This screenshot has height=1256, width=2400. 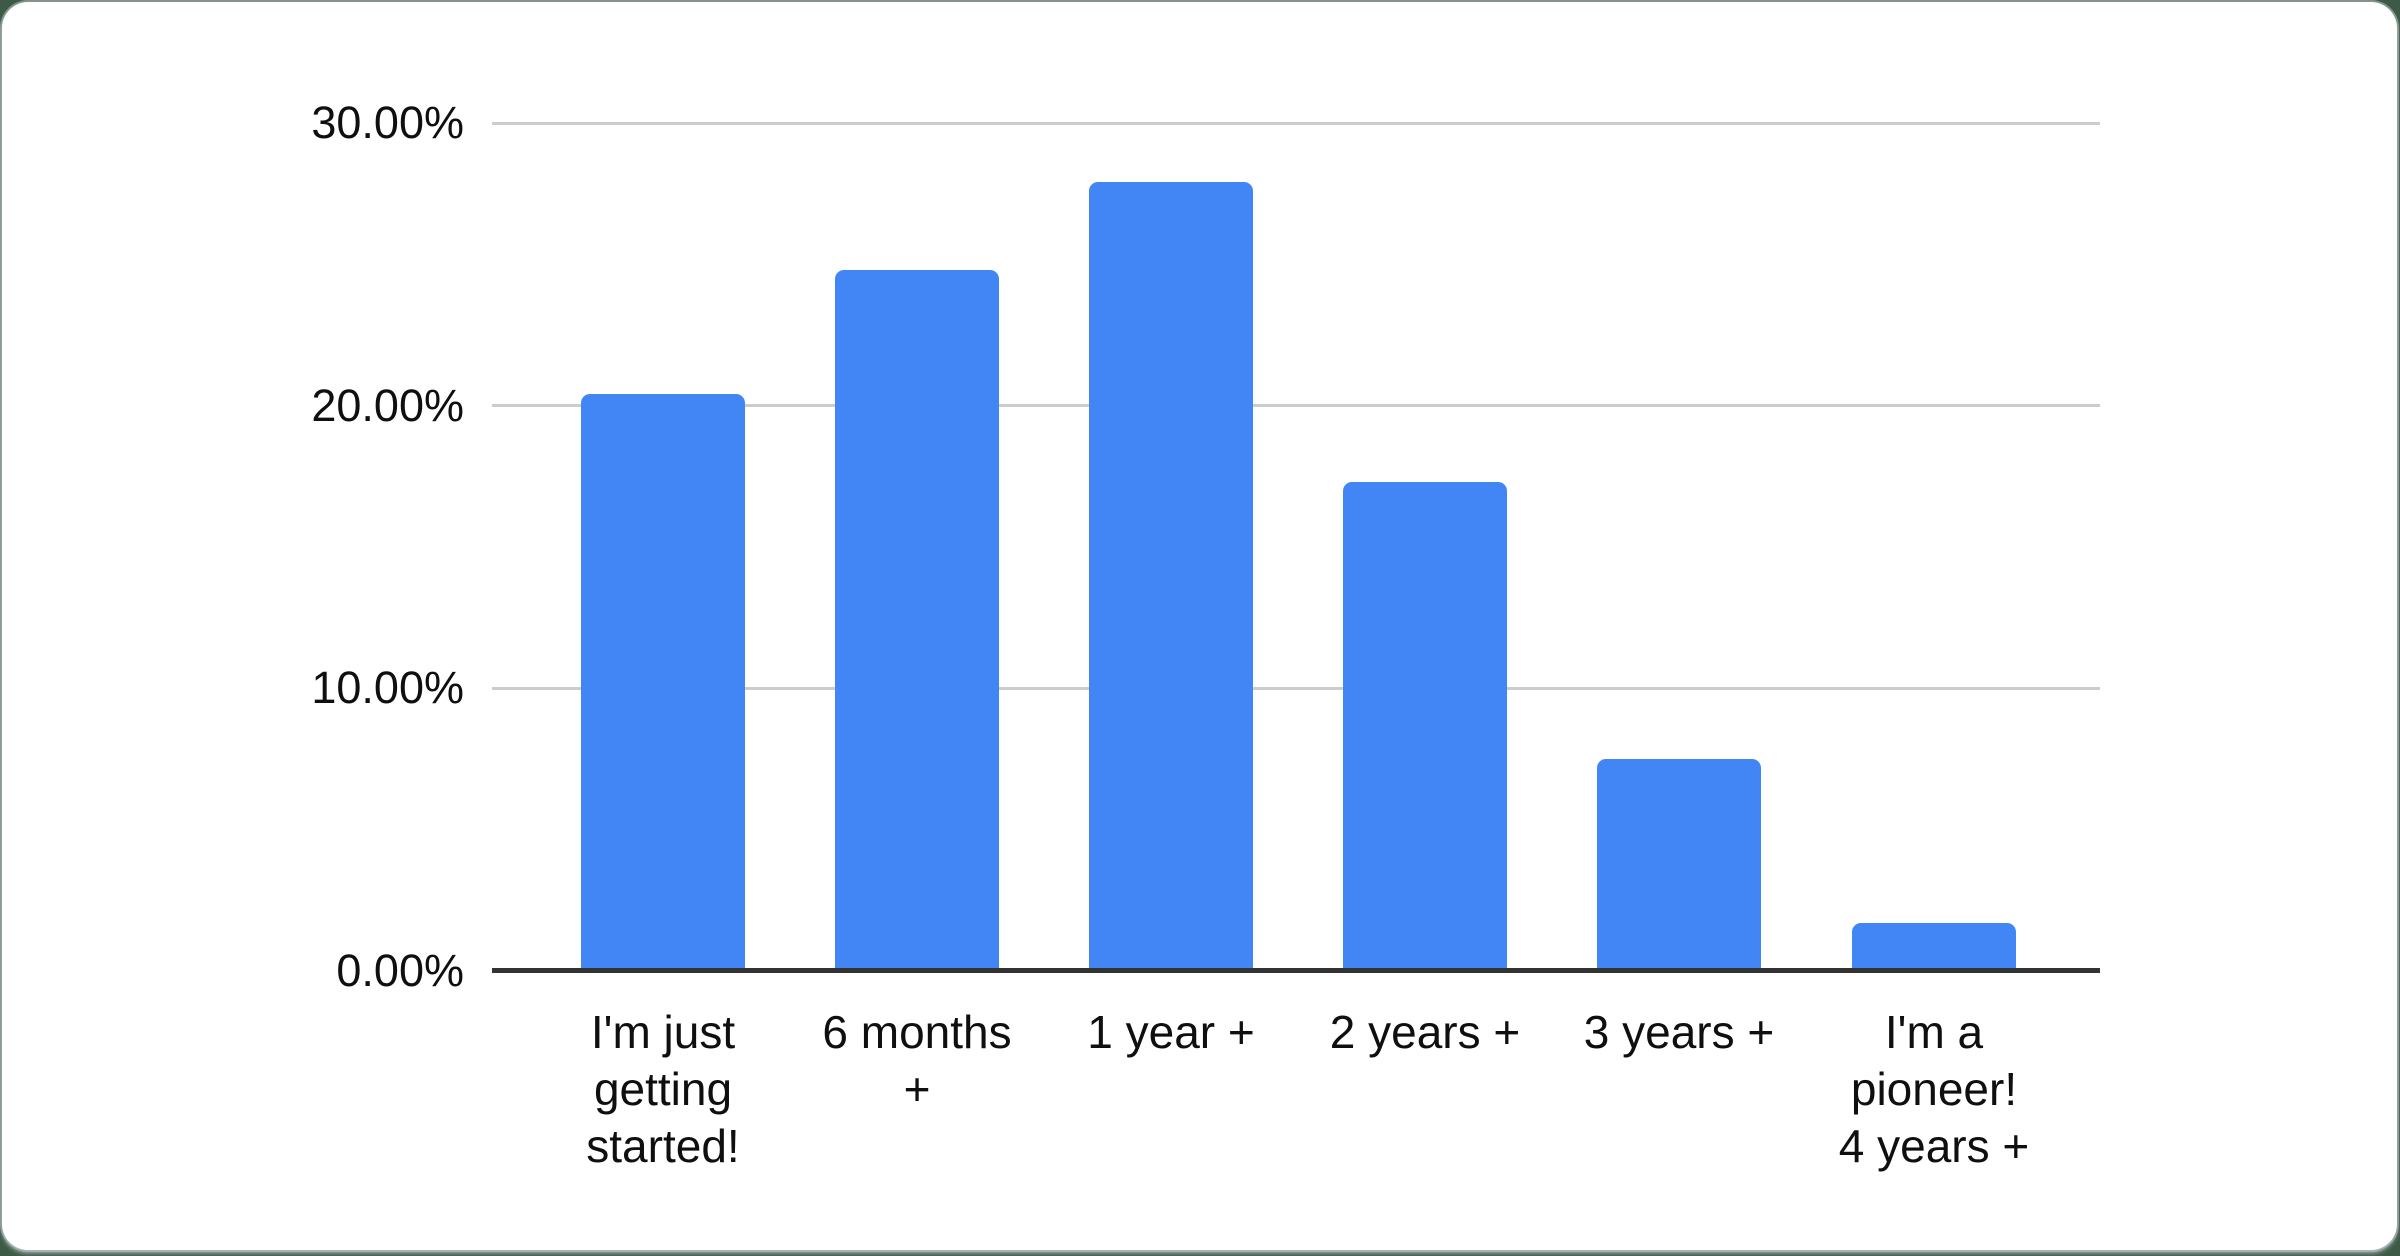 I want to click on x-axis-category-label: 3 years +, so click(x=1679, y=1032).